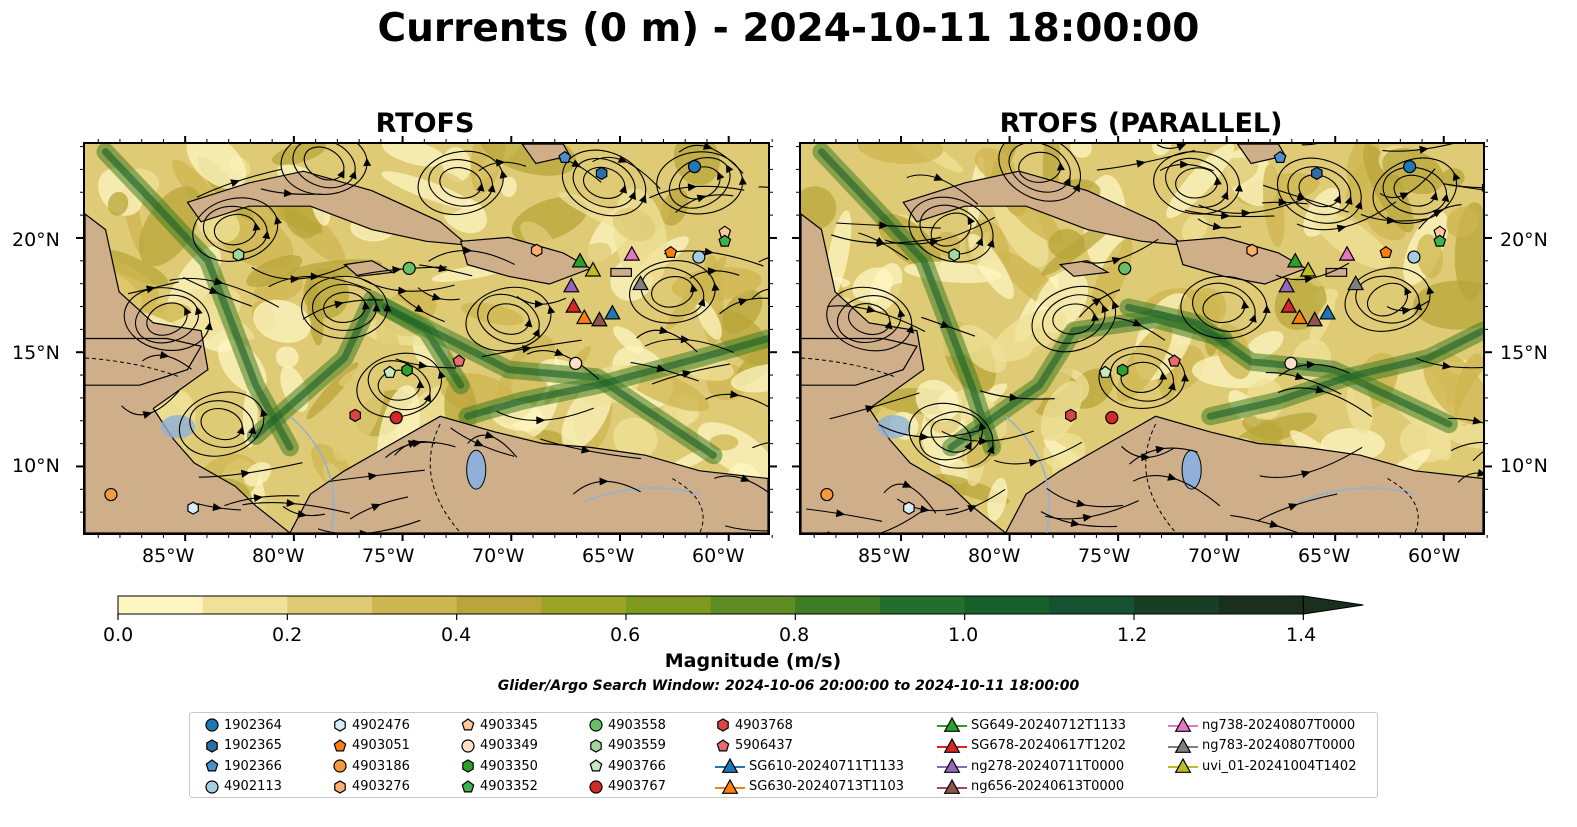  Describe the element at coordinates (1104, 556) in the screenshot. I see `lon-label-75w-right: 75°W` at that location.